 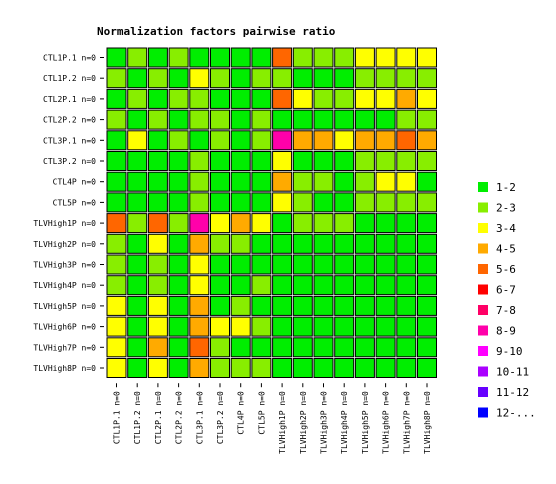 What do you see at coordinates (199, 223) in the screenshot?
I see `heatmap-cell-r9-c5` at bounding box center [199, 223].